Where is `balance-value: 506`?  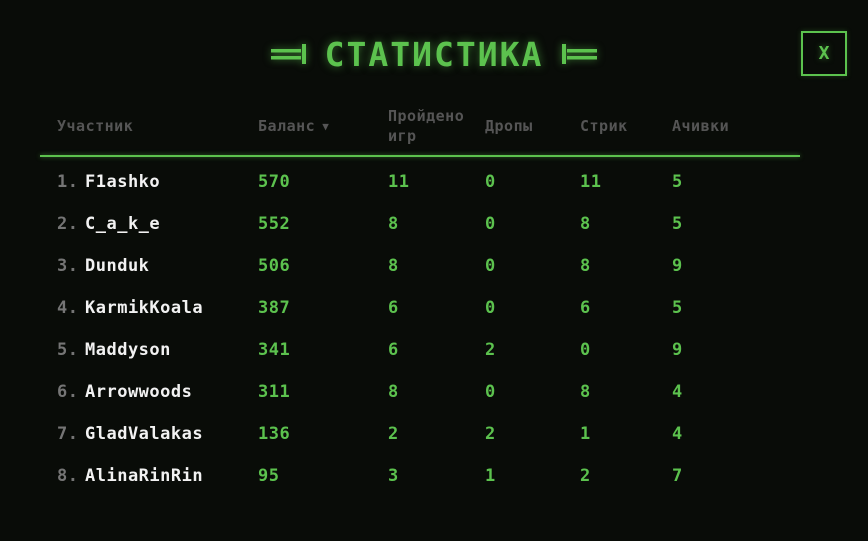 balance-value: 506 is located at coordinates (274, 266).